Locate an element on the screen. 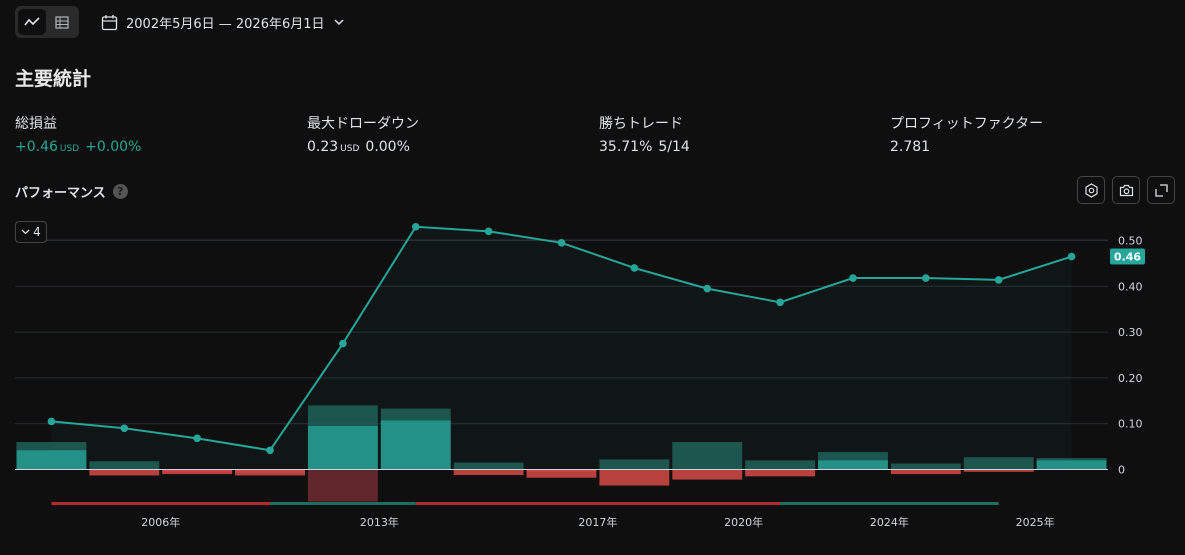 The height and width of the screenshot is (555, 1185). performance-title: パフォーマンス ? is located at coordinates (71, 191).